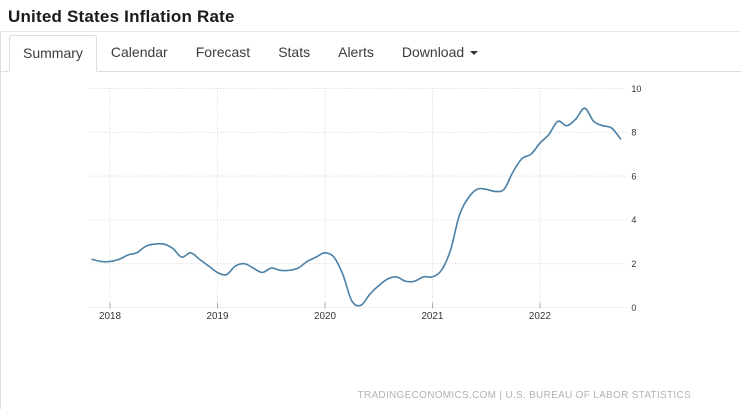  I want to click on svg-text: 2018, so click(110, 316).